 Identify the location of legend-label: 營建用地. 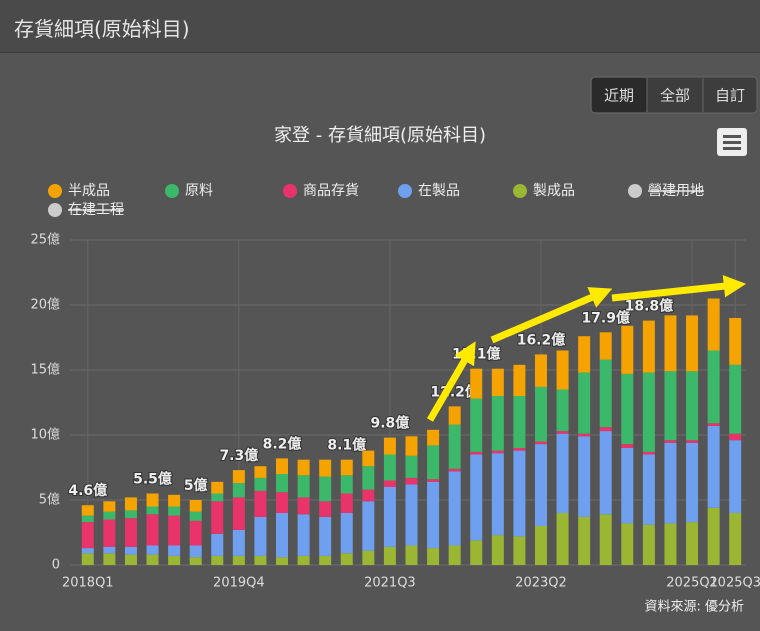
(676, 191).